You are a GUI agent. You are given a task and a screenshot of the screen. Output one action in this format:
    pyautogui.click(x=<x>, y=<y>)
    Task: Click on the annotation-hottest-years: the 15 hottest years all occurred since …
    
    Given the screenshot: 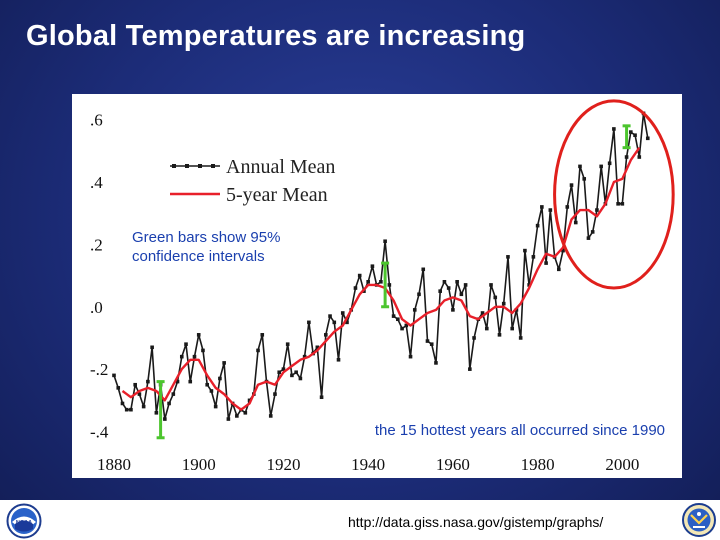 What is the action you would take?
    pyautogui.click(x=520, y=430)
    